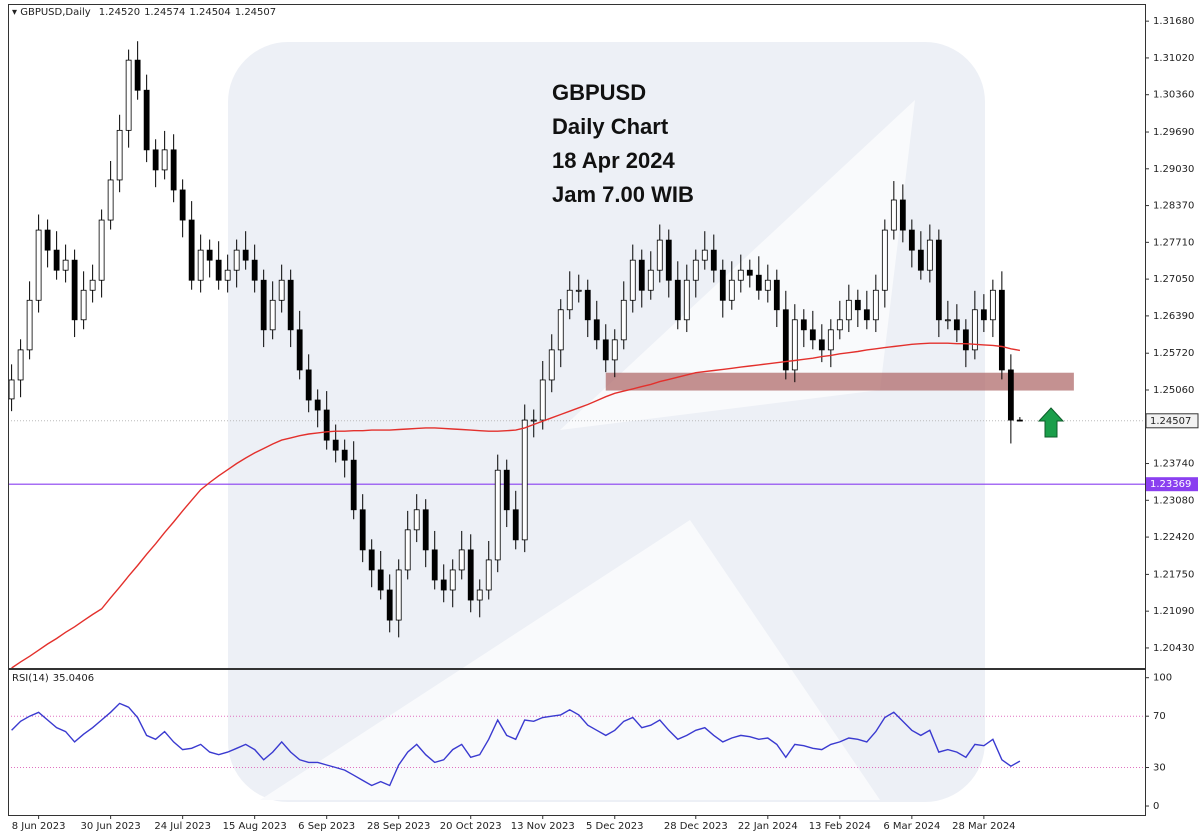 The image size is (1200, 836). Describe the element at coordinates (255, 12) in the screenshot. I see `ohlc: 1.24507` at that location.